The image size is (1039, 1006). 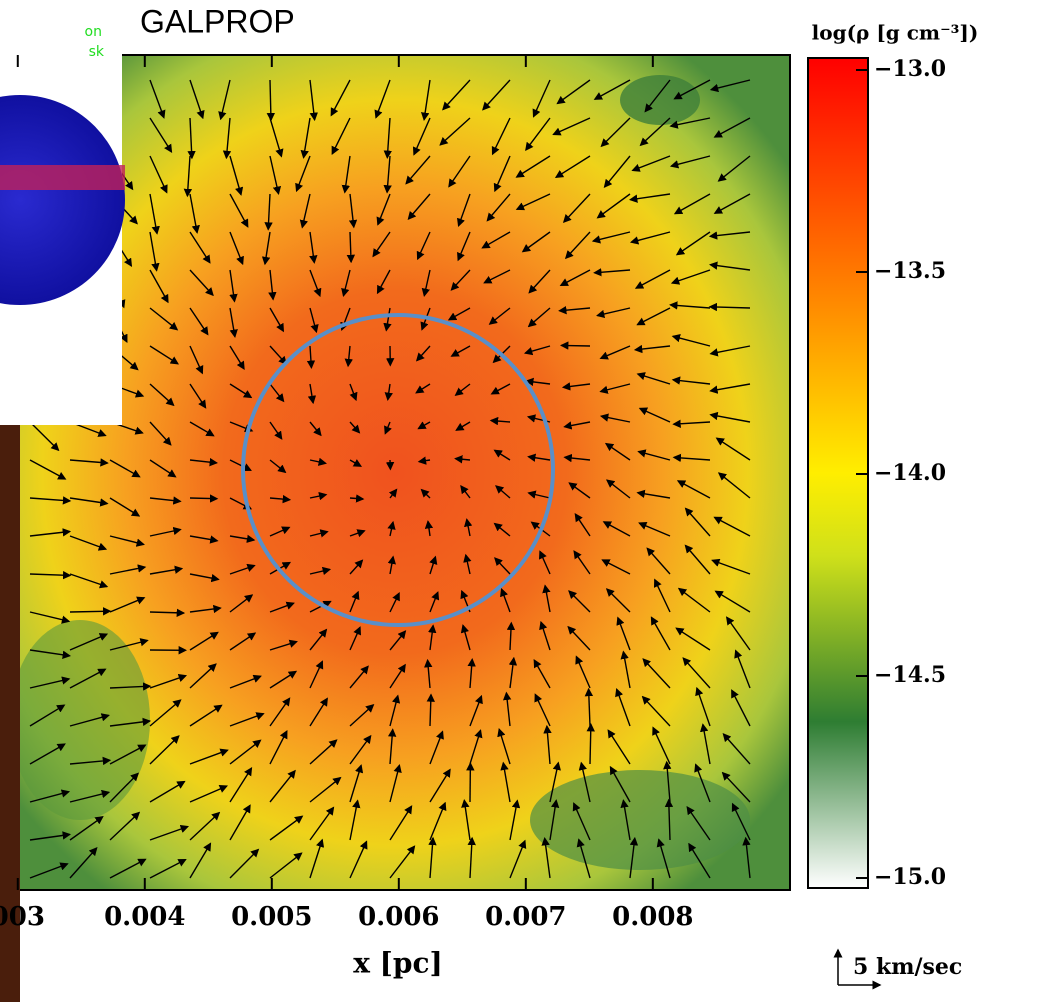 I want to click on inset-band, so click(x=62, y=177).